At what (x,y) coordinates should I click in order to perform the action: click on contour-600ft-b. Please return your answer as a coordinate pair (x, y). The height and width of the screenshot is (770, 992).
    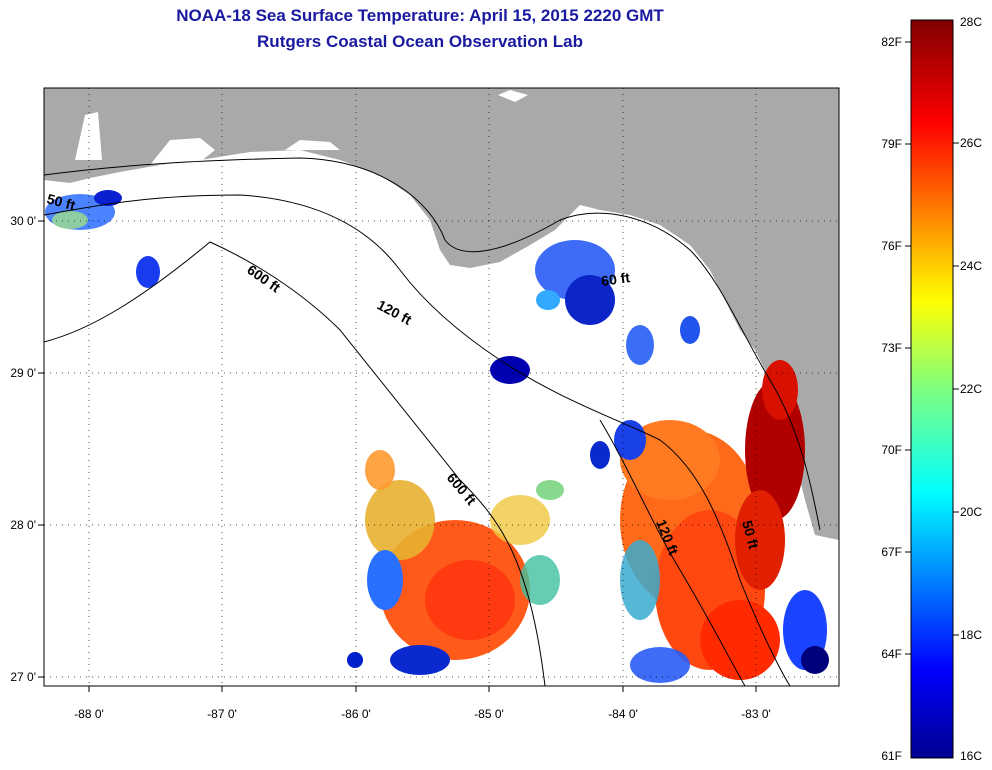
    Looking at the image, I should click on (672, 552).